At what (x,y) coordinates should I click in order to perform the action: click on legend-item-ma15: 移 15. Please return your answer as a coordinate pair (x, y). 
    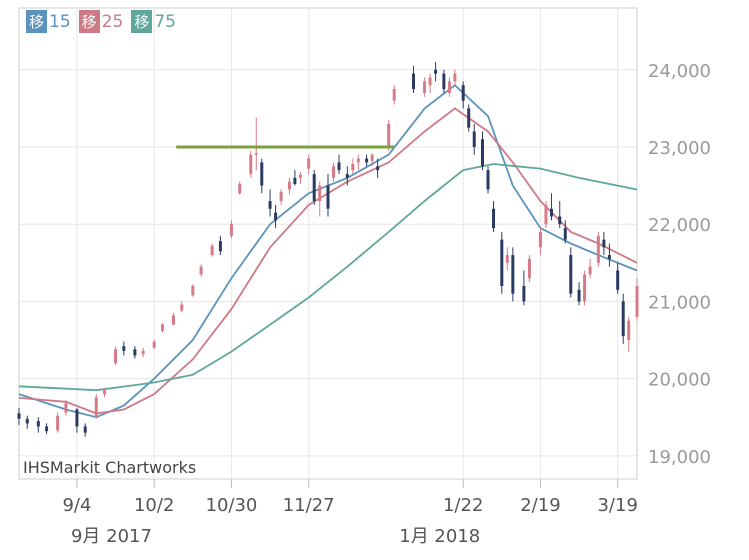
    Looking at the image, I should click on (48, 21).